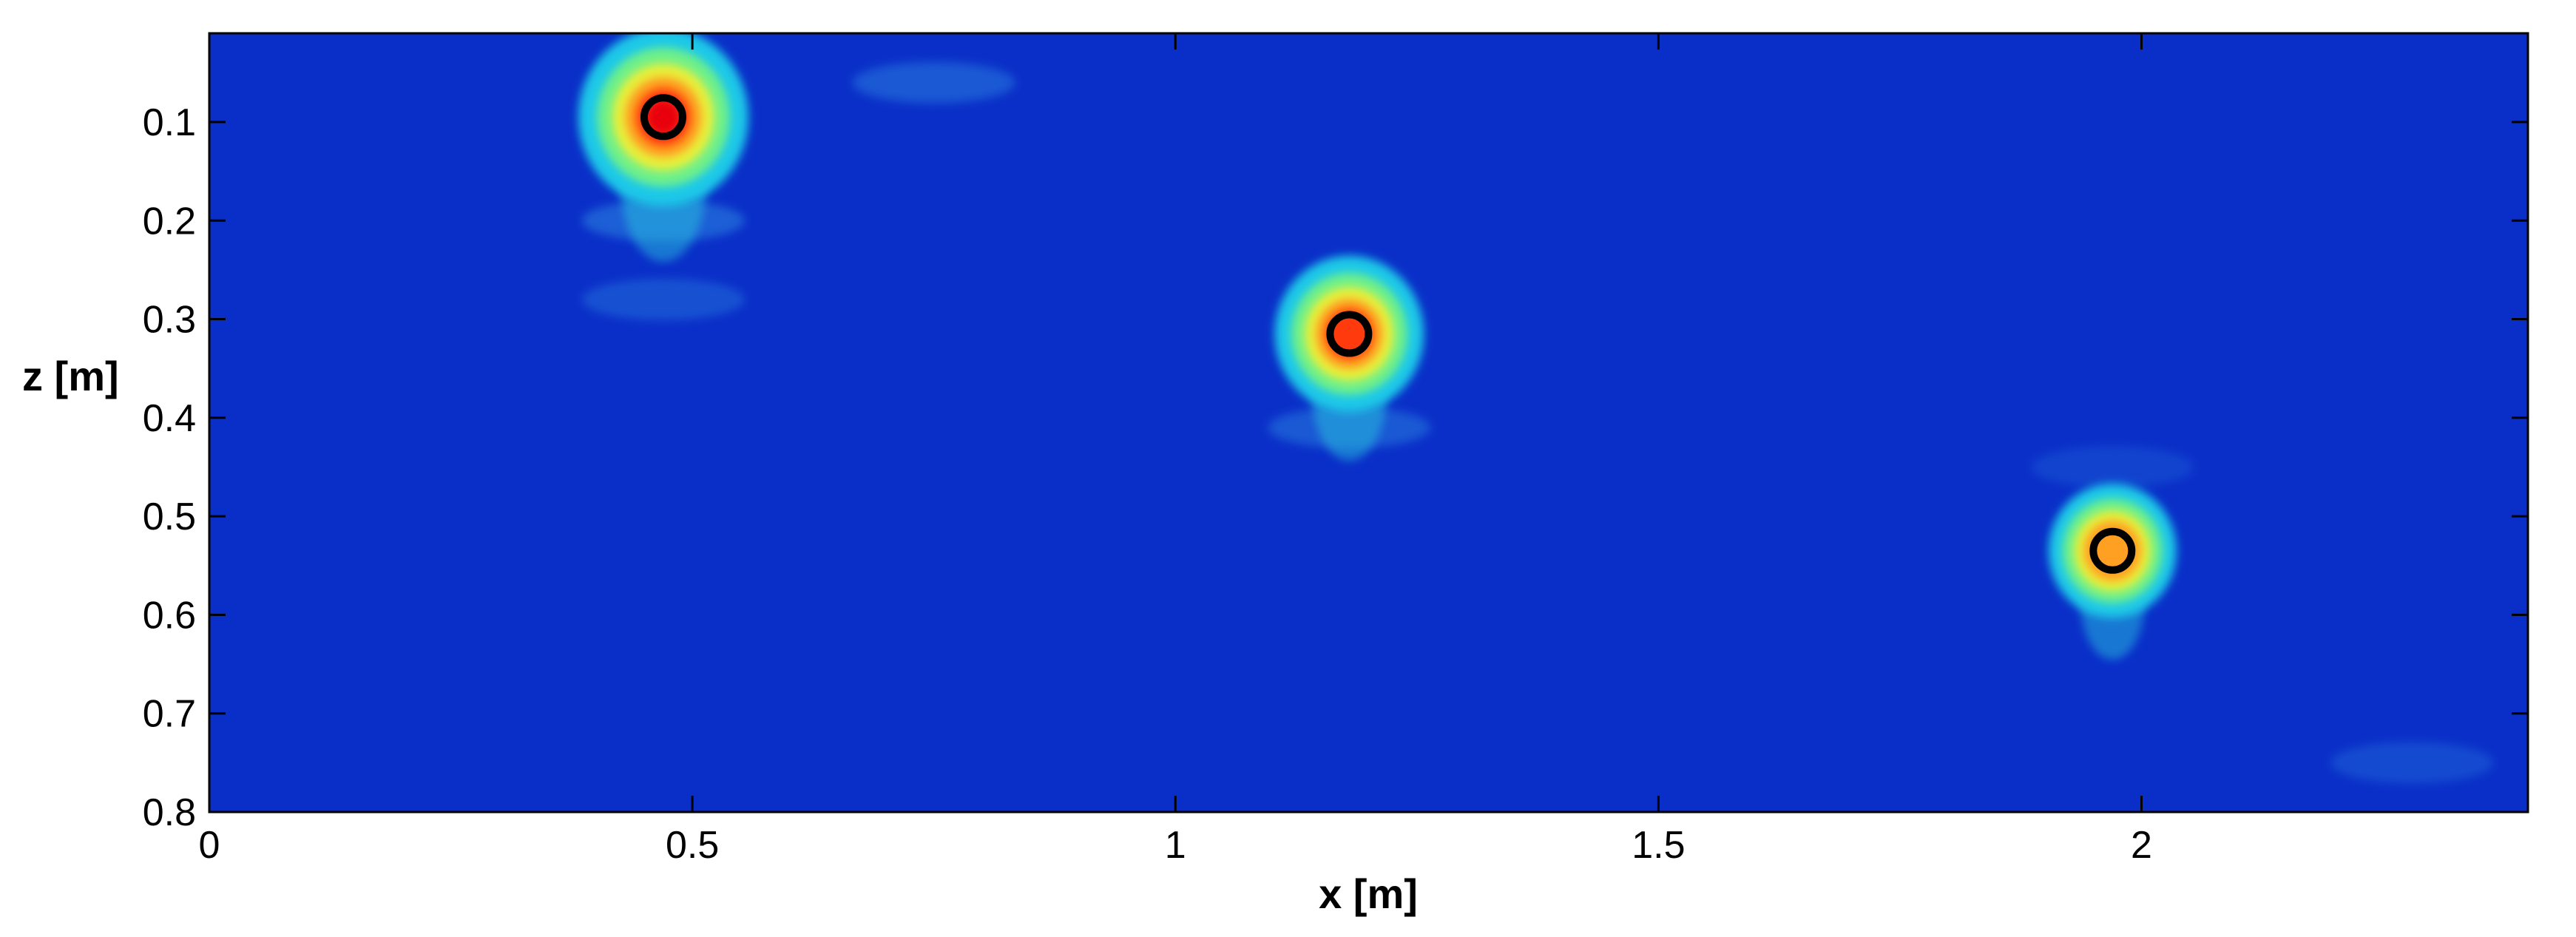 Image resolution: width=2576 pixels, height=937 pixels. What do you see at coordinates (169, 615) in the screenshot?
I see `y-tick-label: 0.6` at bounding box center [169, 615].